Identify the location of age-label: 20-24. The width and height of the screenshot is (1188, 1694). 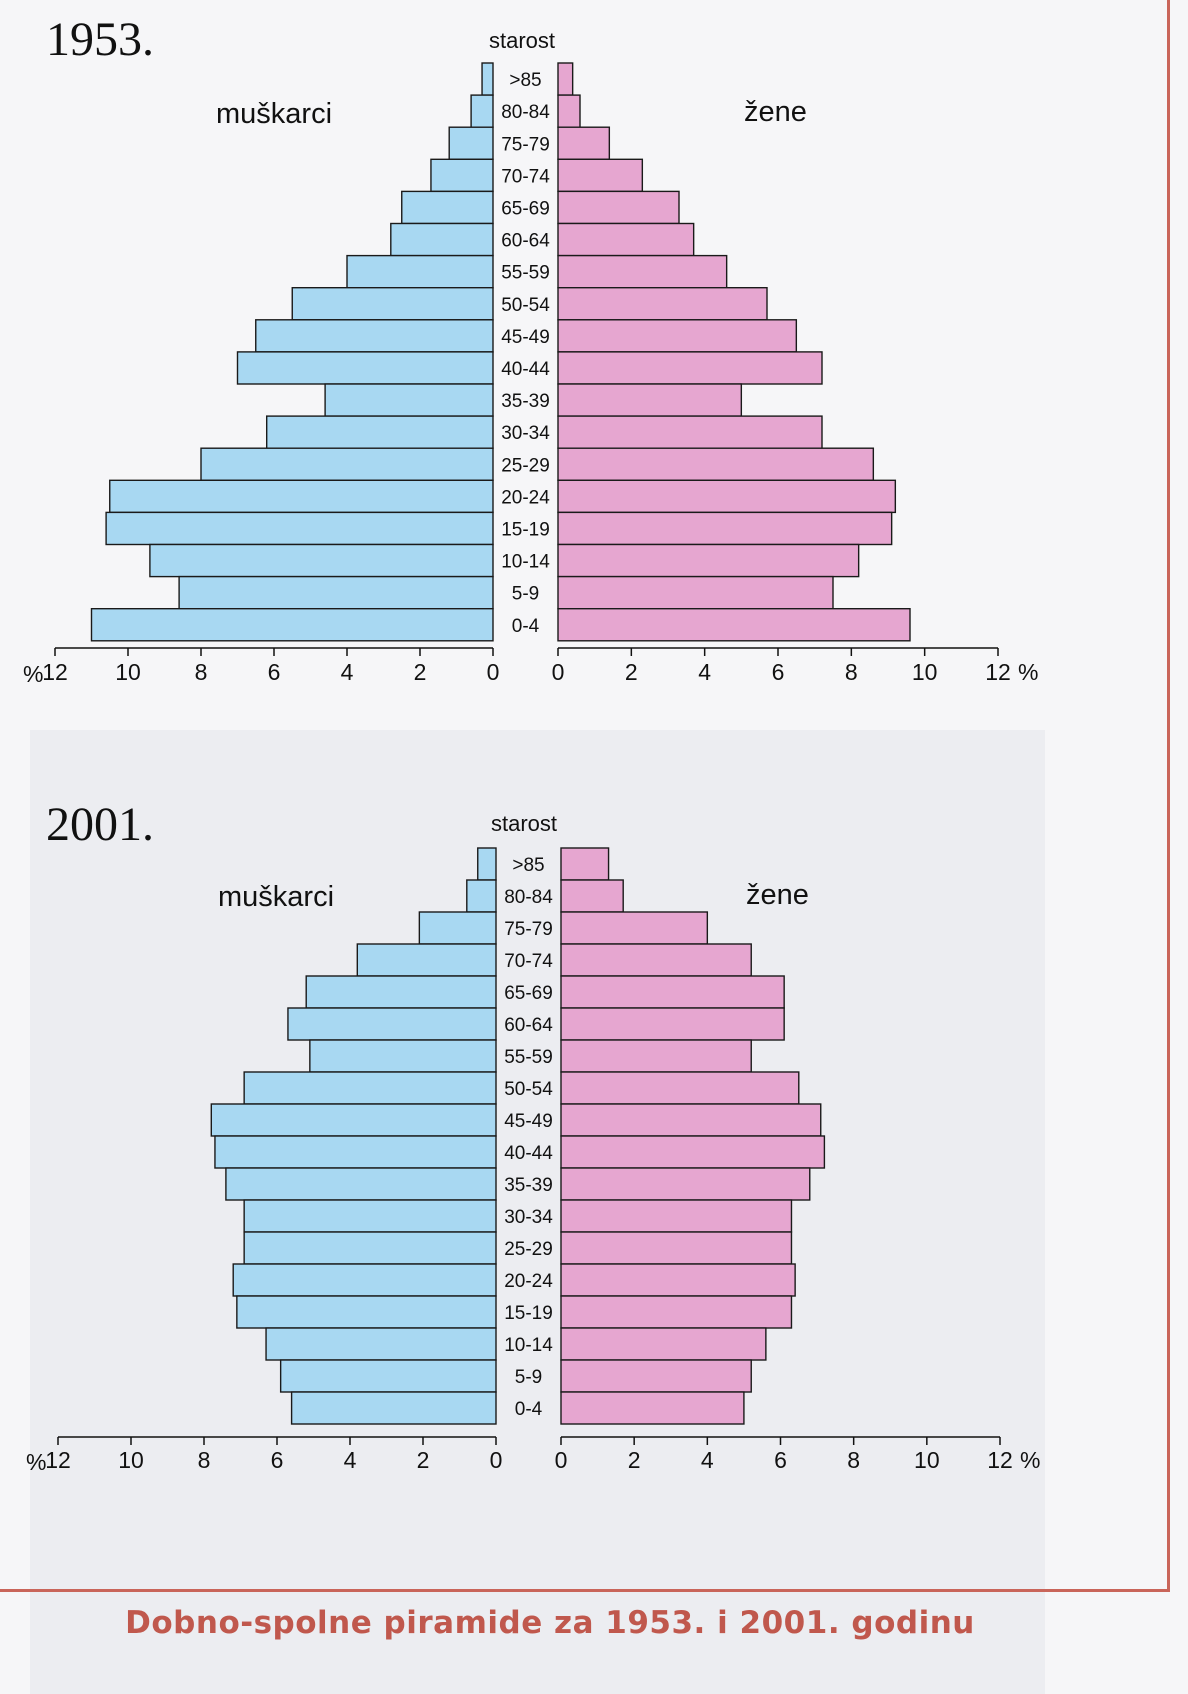
(525, 497).